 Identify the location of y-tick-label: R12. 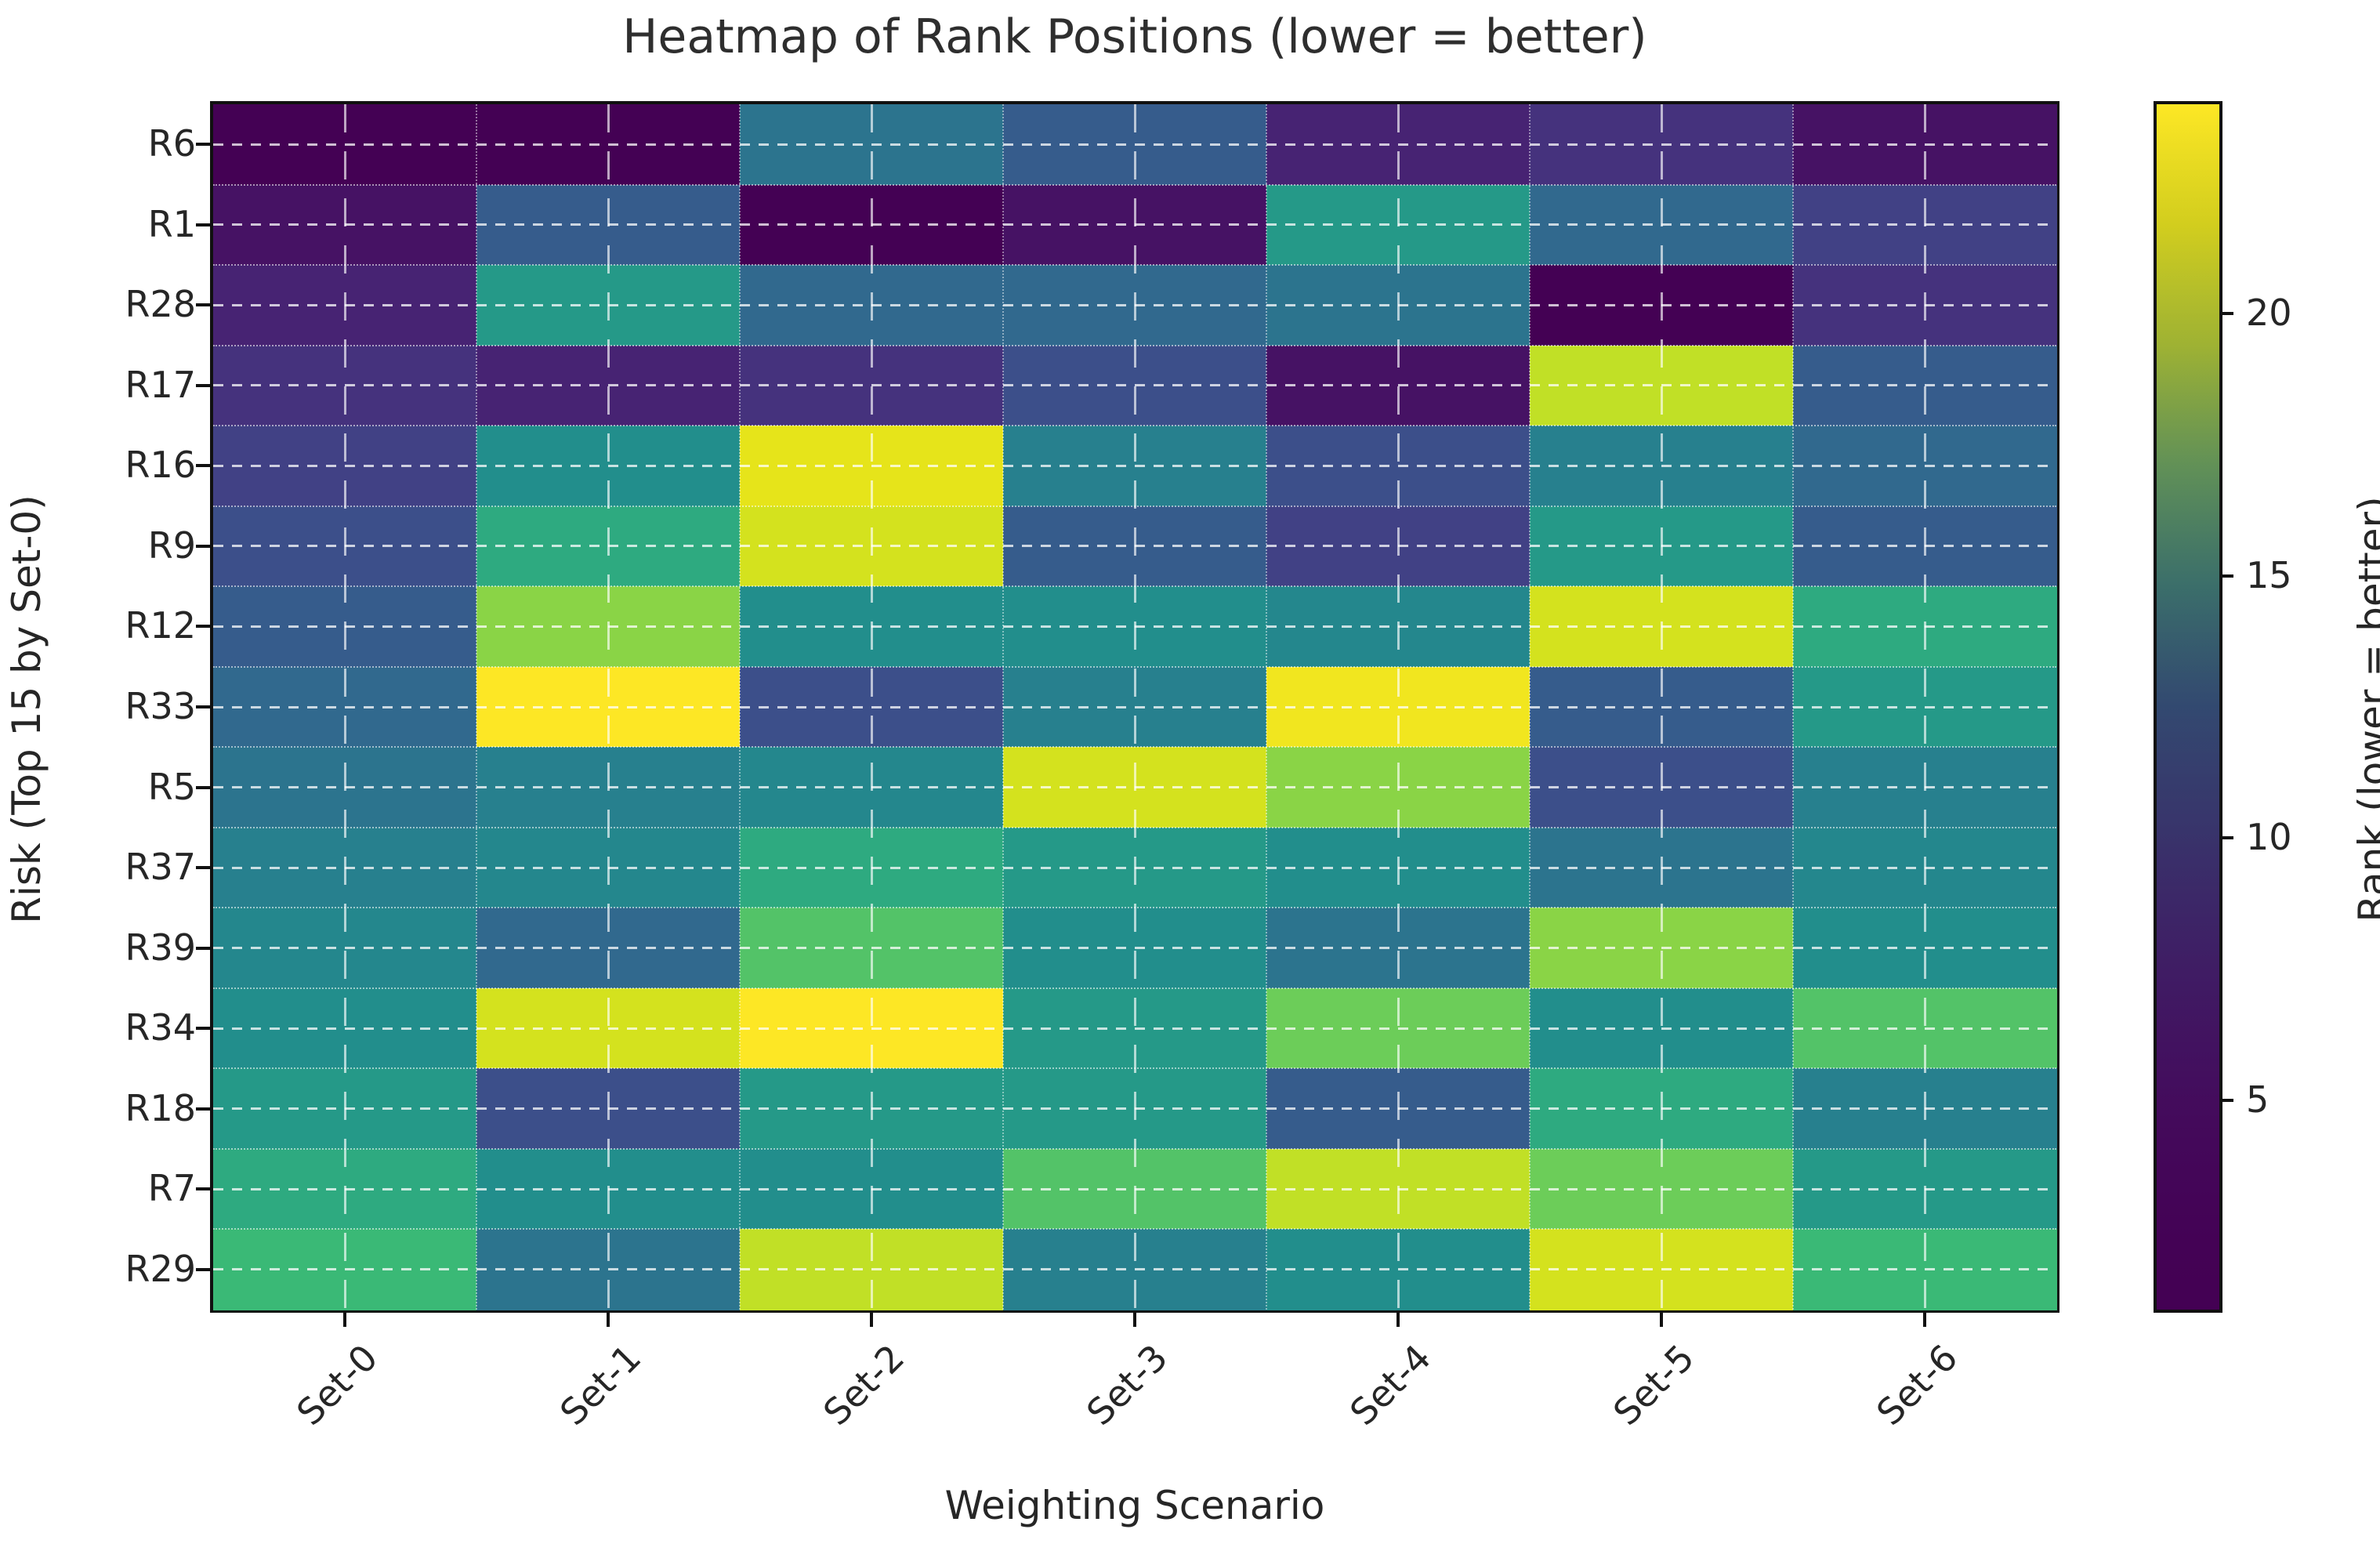
(161, 625).